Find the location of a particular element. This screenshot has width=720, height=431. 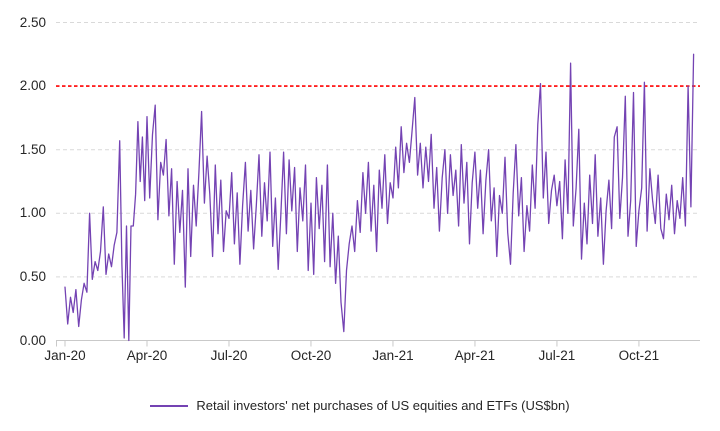

y-tick-label-1.50: 1.50 is located at coordinates (32, 149).